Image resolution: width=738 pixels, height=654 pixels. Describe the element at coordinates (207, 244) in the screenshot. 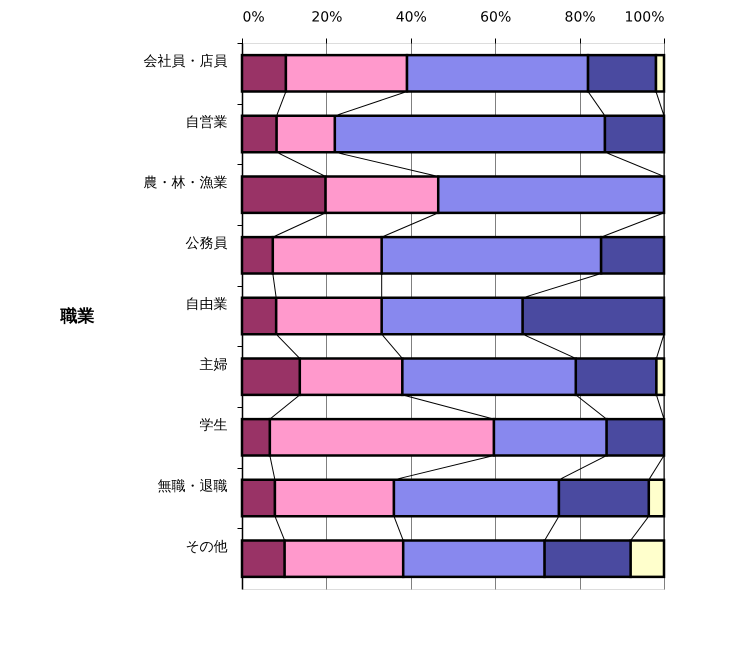

I see `y-tick-label: 公務員` at that location.